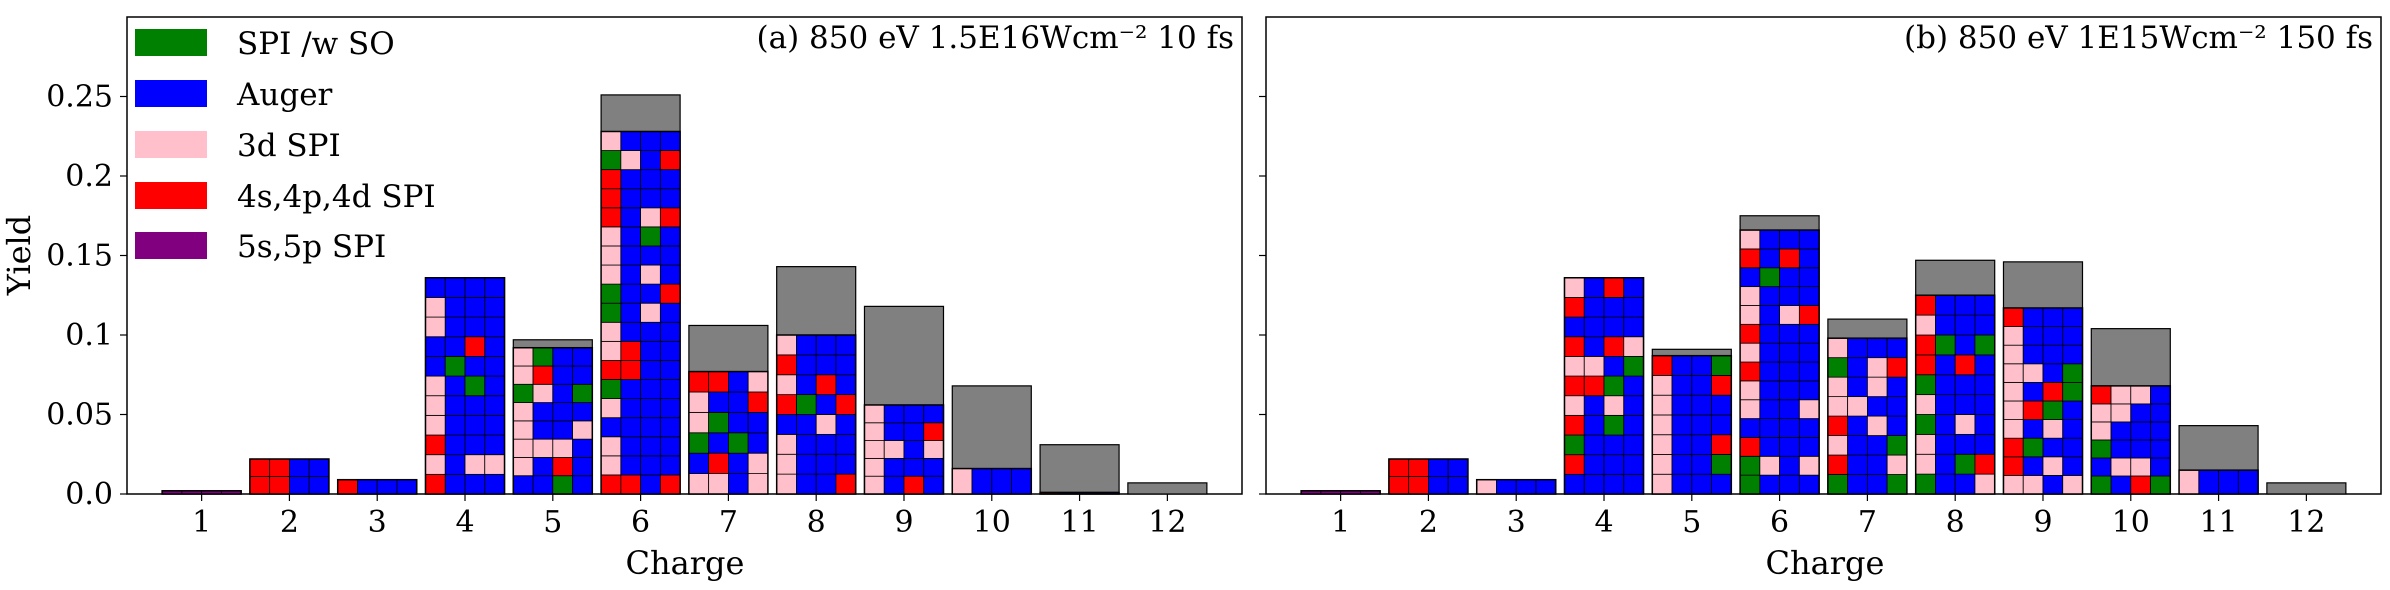  I want to click on legend-label-3d-spi: 3d SPI, so click(289, 146).